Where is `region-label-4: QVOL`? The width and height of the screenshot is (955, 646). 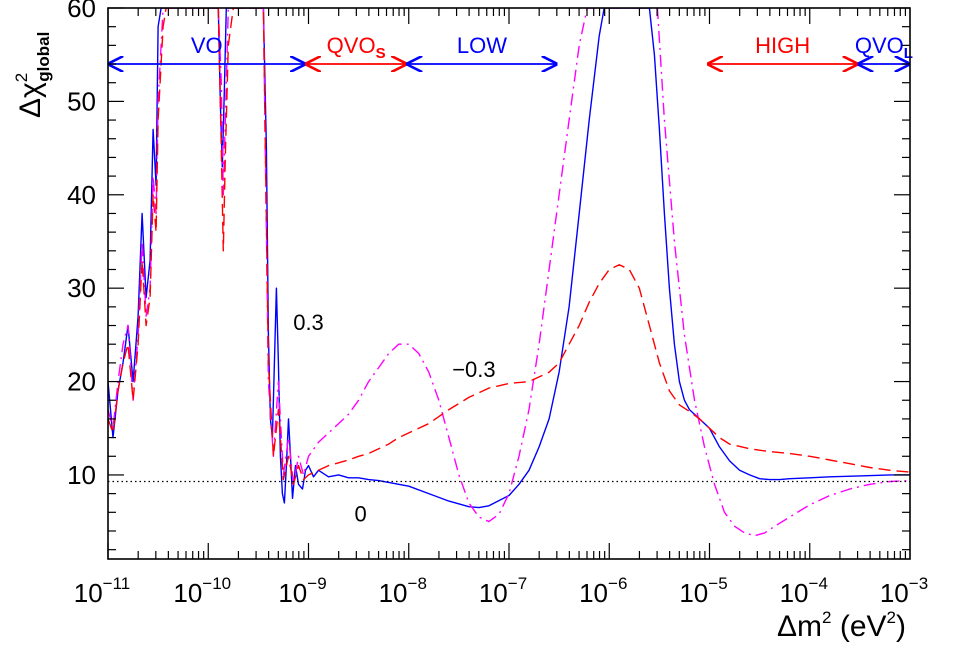 region-label-4: QVOL is located at coordinates (884, 47).